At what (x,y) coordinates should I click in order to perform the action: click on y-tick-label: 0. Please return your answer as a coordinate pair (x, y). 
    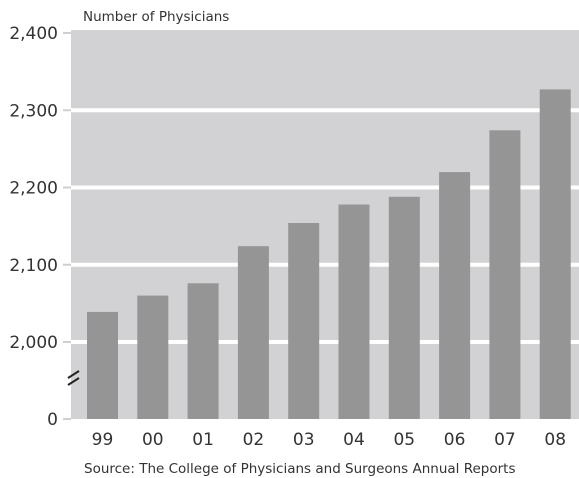
    Looking at the image, I should click on (52, 420).